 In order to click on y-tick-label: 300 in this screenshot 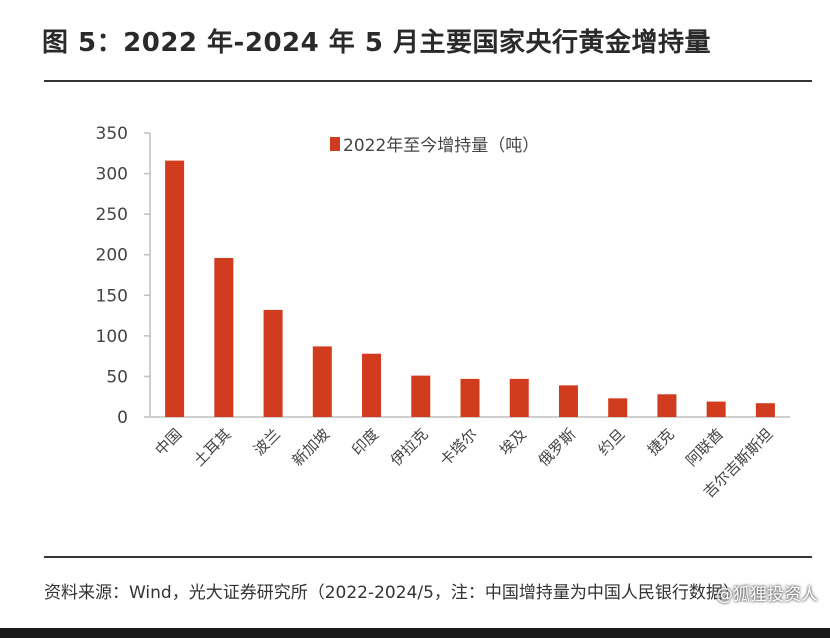, I will do `click(112, 175)`.